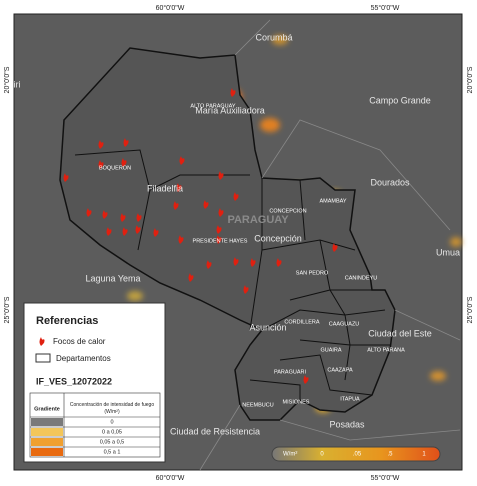 The width and height of the screenshot is (477, 486). I want to click on place-label: Concepción, so click(278, 238).